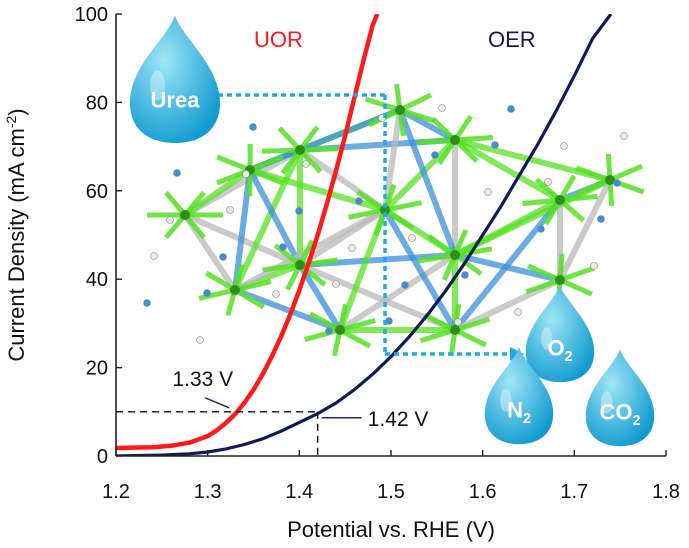 Image resolution: width=689 pixels, height=548 pixels. Describe the element at coordinates (97, 280) in the screenshot. I see `y-tick-label: 40` at that location.